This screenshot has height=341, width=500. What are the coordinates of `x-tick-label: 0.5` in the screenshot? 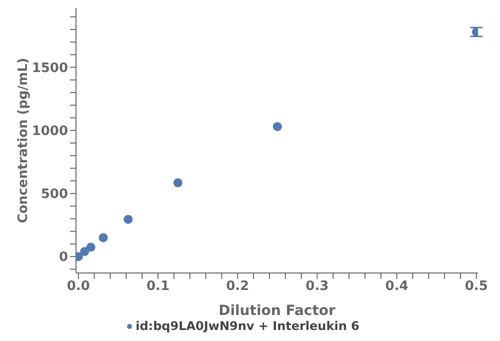 It's located at (476, 286).